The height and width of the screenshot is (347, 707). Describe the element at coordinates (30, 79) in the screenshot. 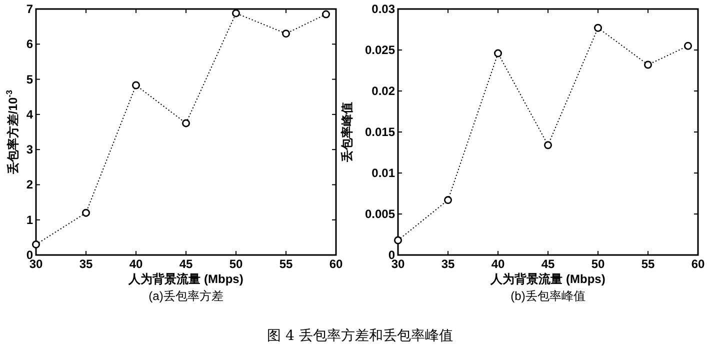

I see `y-tick-label: 5` at that location.